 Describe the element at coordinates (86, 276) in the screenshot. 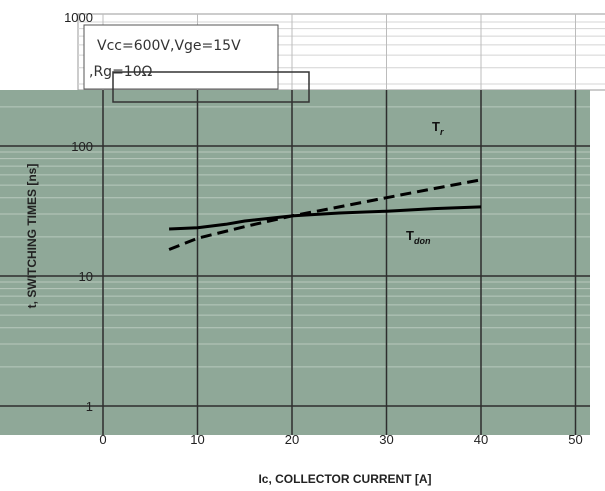

I see `y-tick-label: 10` at that location.